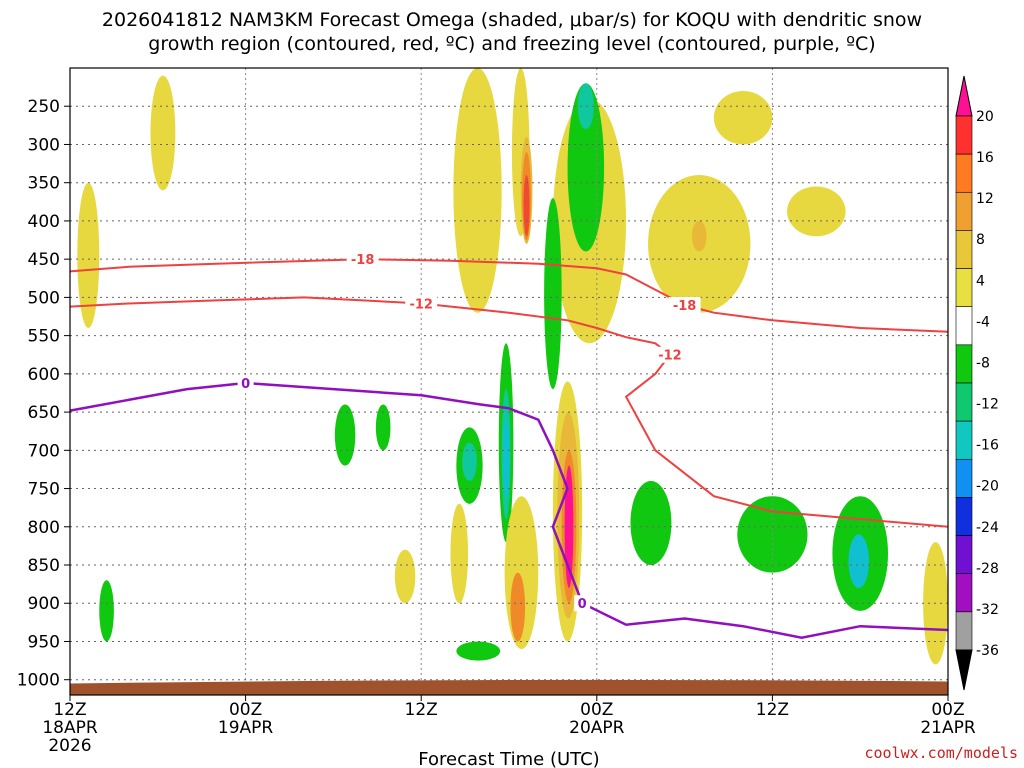  What do you see at coordinates (509, 295) in the screenshot?
I see `isotherm-line--18` at bounding box center [509, 295].